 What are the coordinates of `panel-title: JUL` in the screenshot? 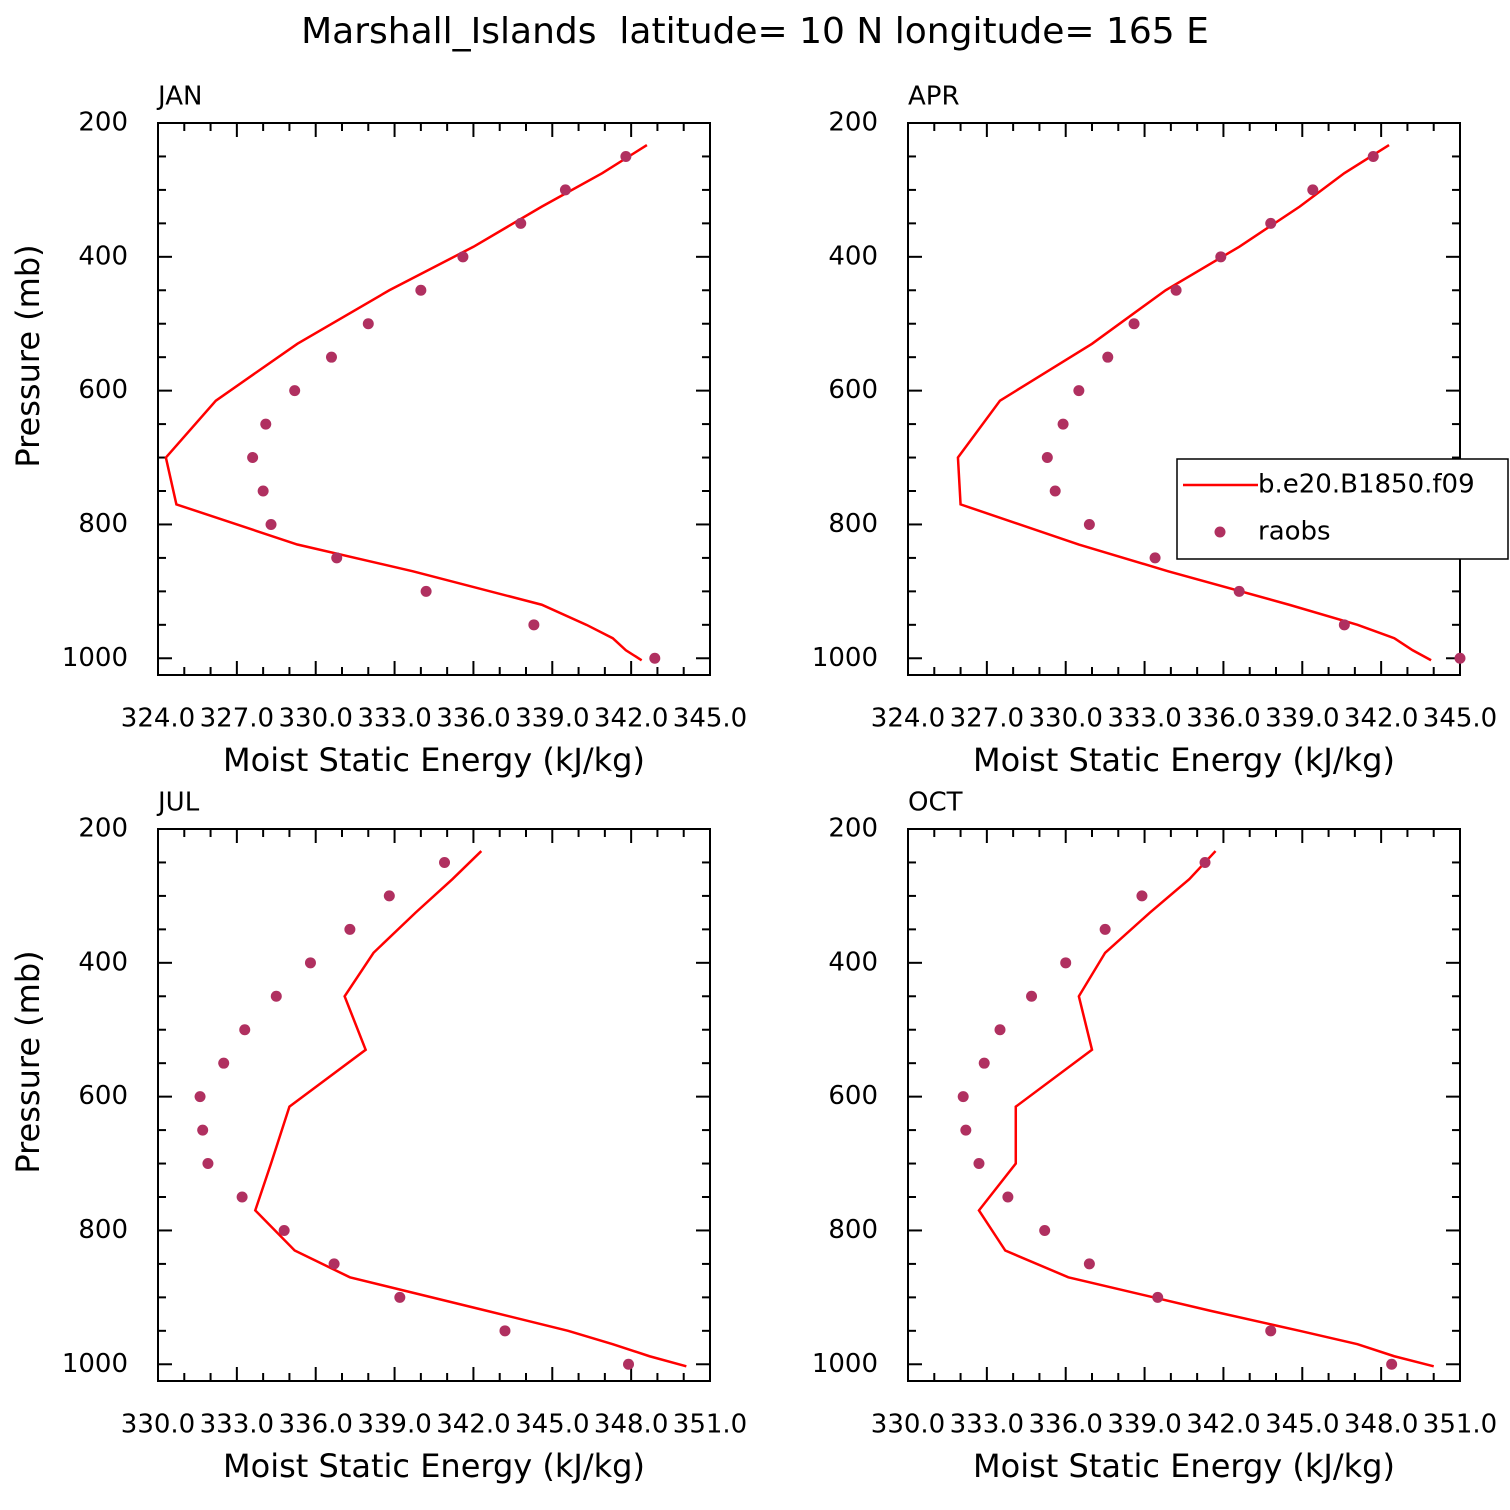 It's located at (178, 803).